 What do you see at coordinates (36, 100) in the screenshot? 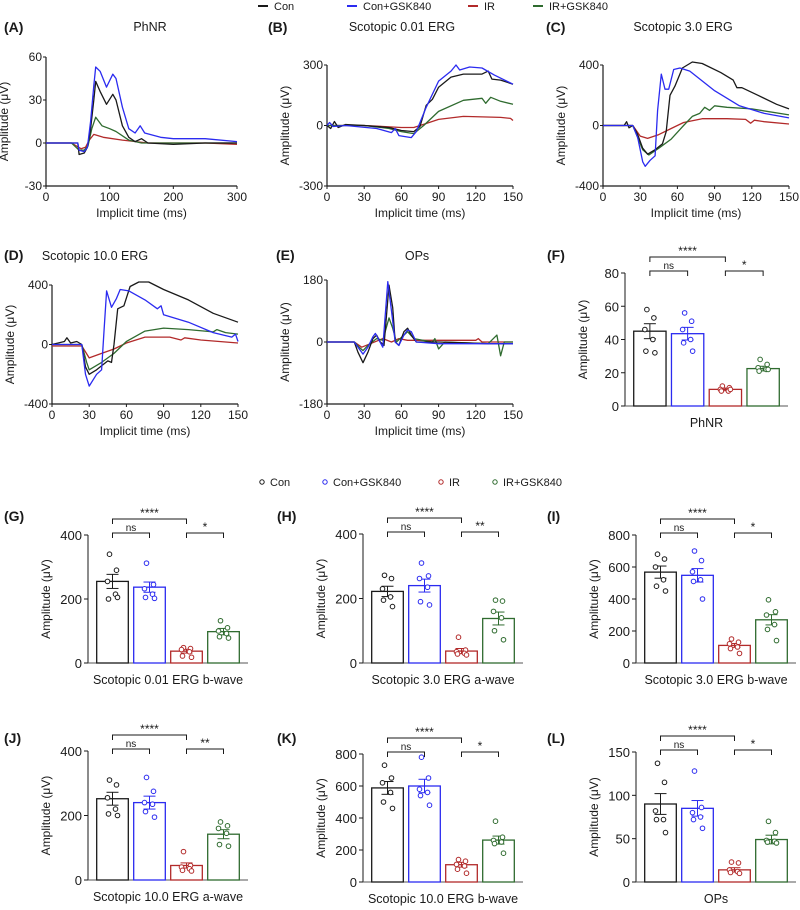
I see `y-tick-label: 30` at bounding box center [36, 100].